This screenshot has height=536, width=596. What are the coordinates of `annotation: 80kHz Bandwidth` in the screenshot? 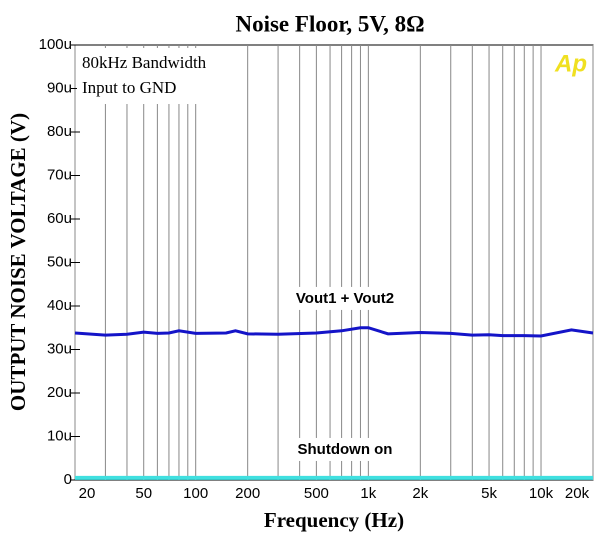 It's located at (144, 62).